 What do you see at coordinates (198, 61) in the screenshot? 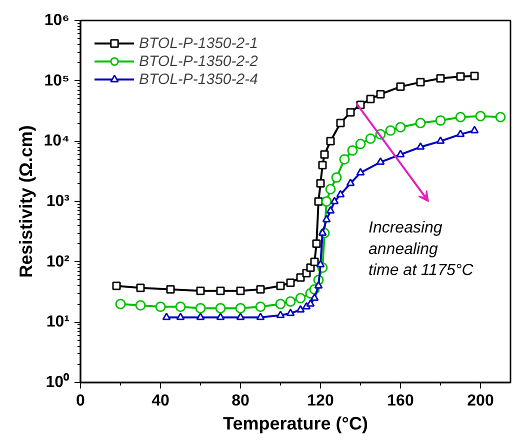
I see `legend-label: BTOL-P-1350-2-2` at bounding box center [198, 61].